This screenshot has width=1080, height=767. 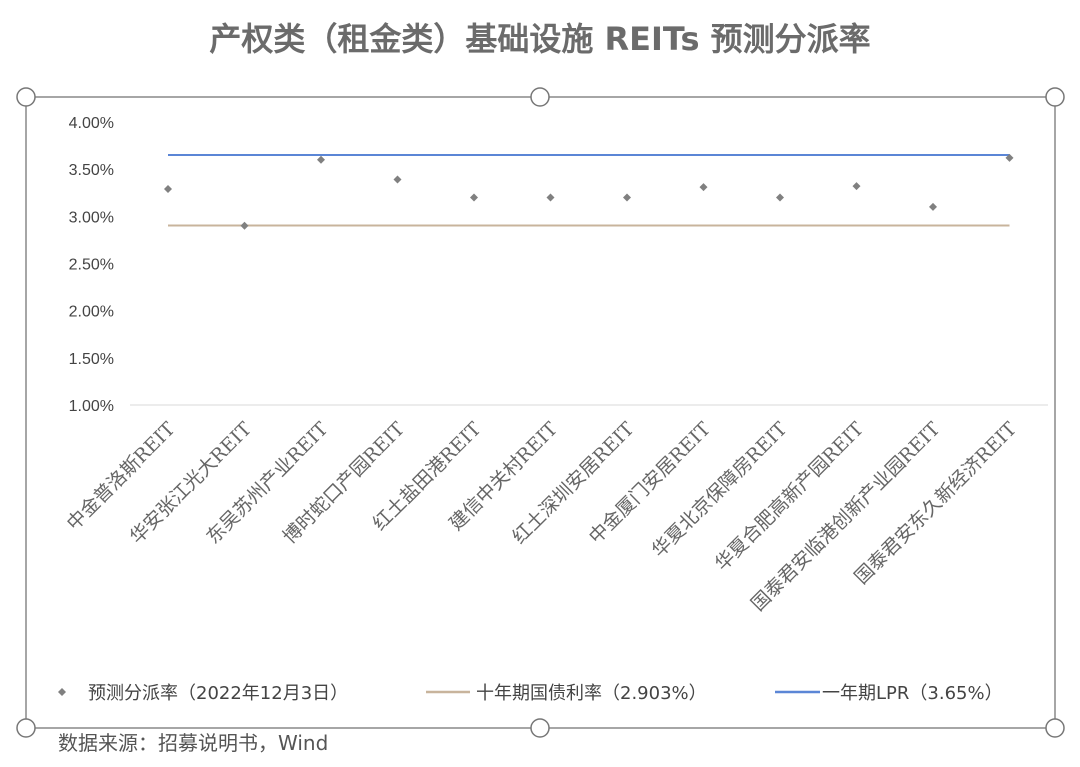 I want to click on x-category-label: 华夏合肥高新产园REIT, so click(x=789, y=496).